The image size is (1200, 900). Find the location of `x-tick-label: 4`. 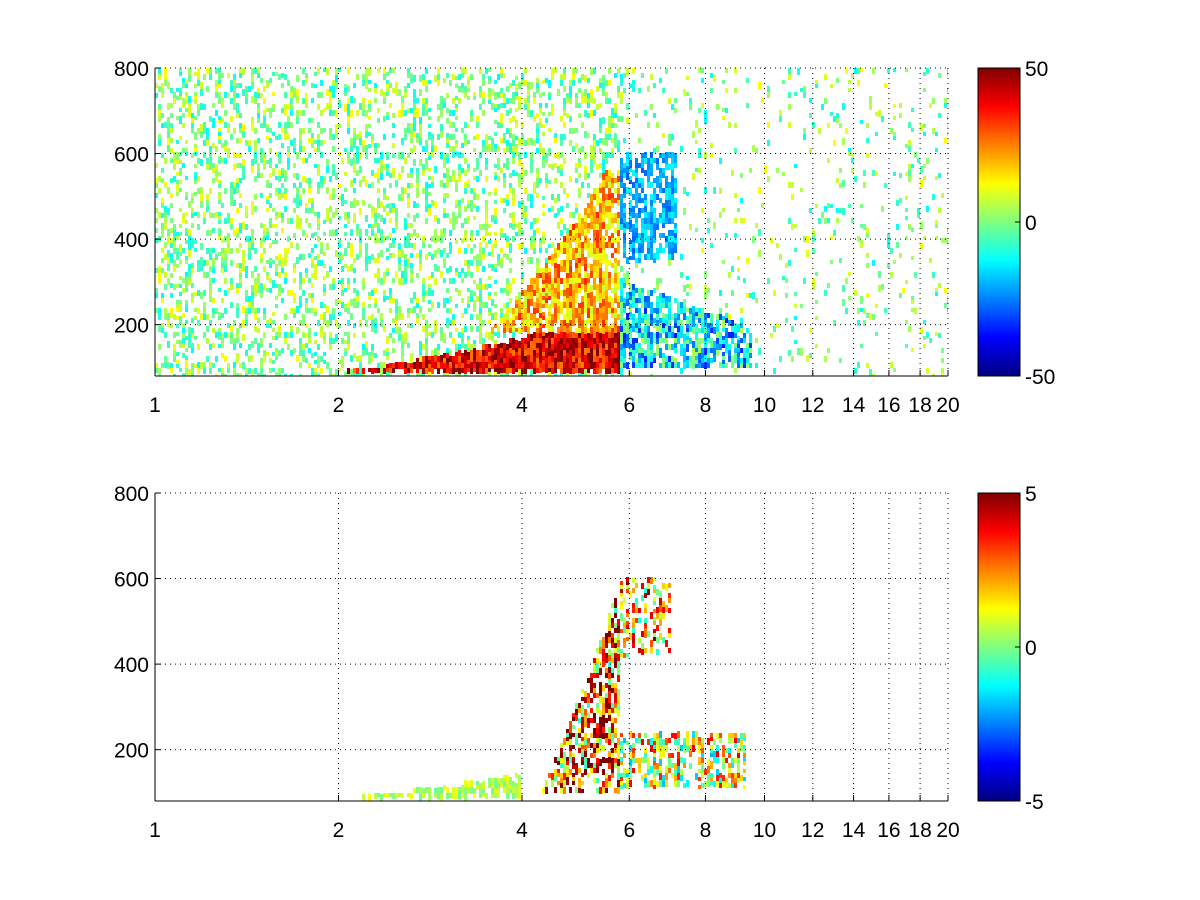

x-tick-label: 4 is located at coordinates (522, 405).